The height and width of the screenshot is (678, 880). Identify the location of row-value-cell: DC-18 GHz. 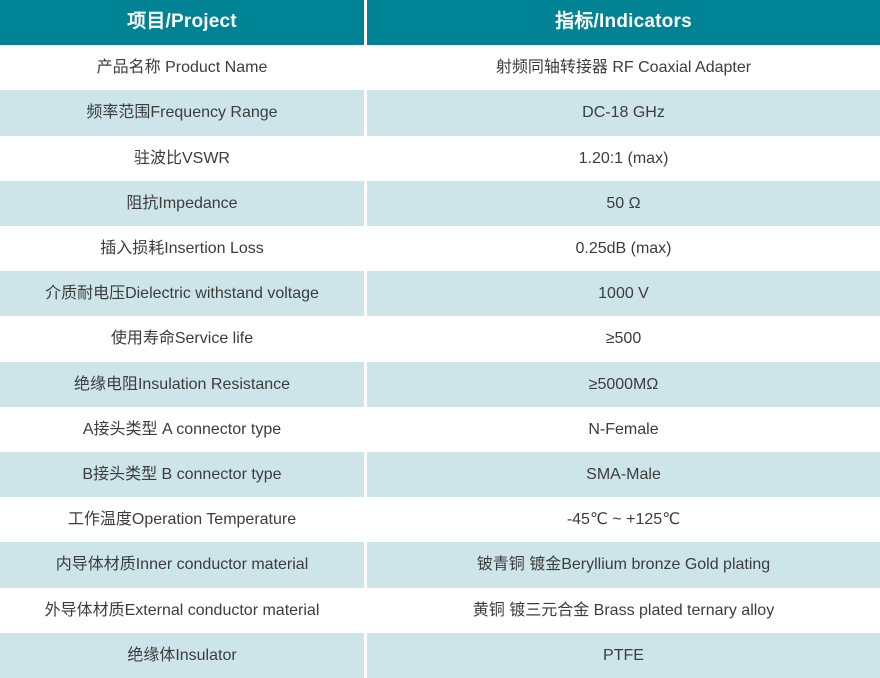
(623, 113).